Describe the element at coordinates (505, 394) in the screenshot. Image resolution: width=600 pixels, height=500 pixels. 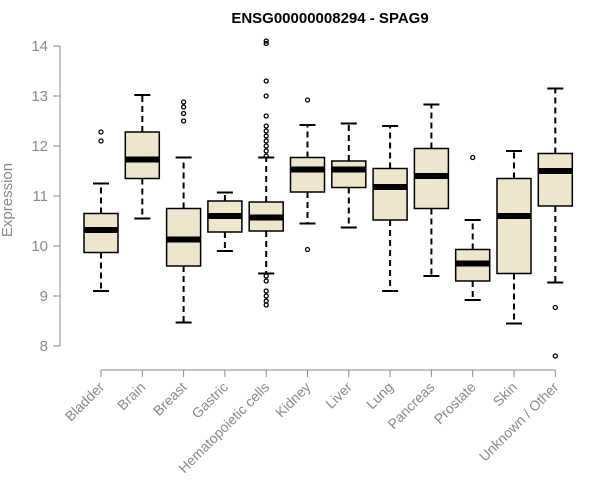
I see `x-tick-label: Skin` at that location.